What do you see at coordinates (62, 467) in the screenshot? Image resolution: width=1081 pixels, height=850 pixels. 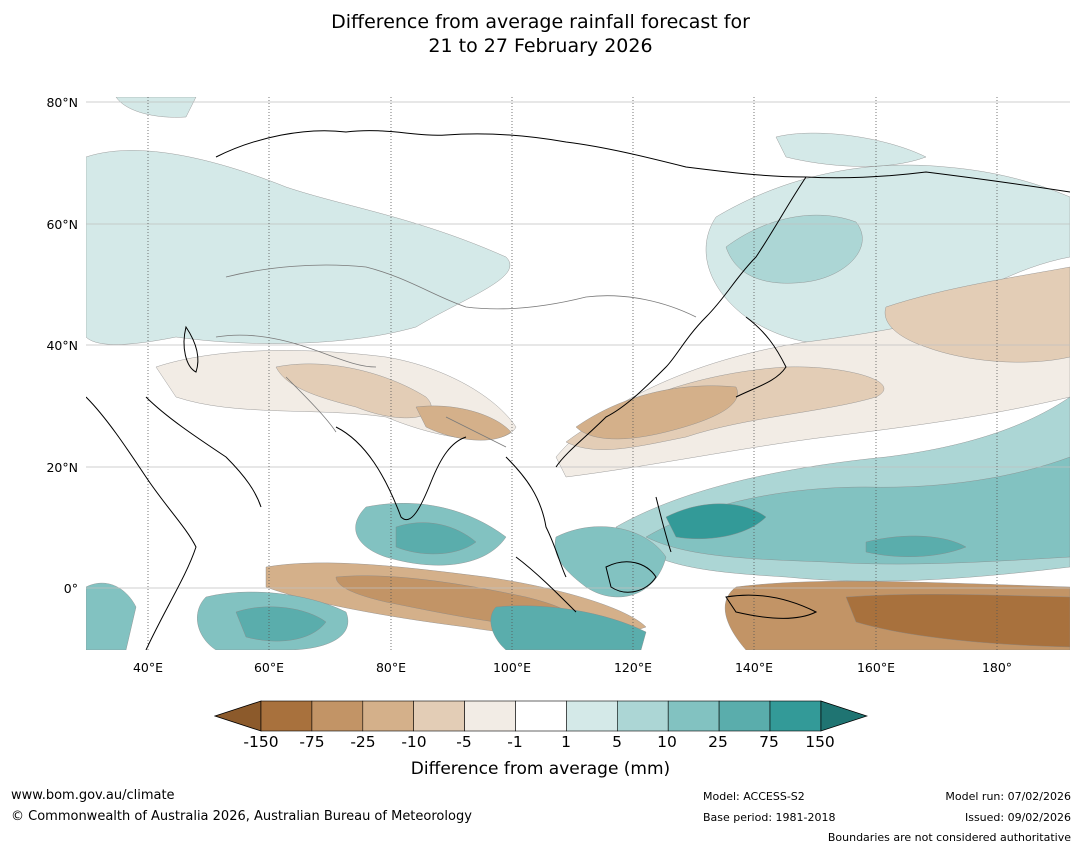 I see `lat-label-20n: 20°N` at bounding box center [62, 467].